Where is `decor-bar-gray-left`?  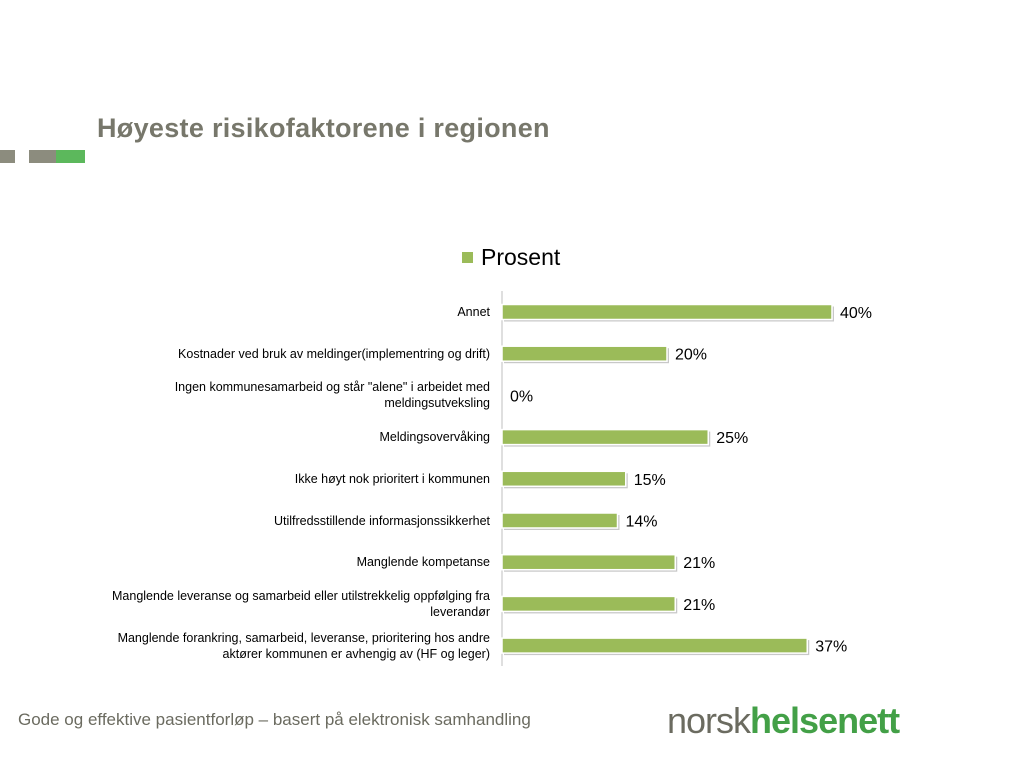 decor-bar-gray-left is located at coordinates (7, 156).